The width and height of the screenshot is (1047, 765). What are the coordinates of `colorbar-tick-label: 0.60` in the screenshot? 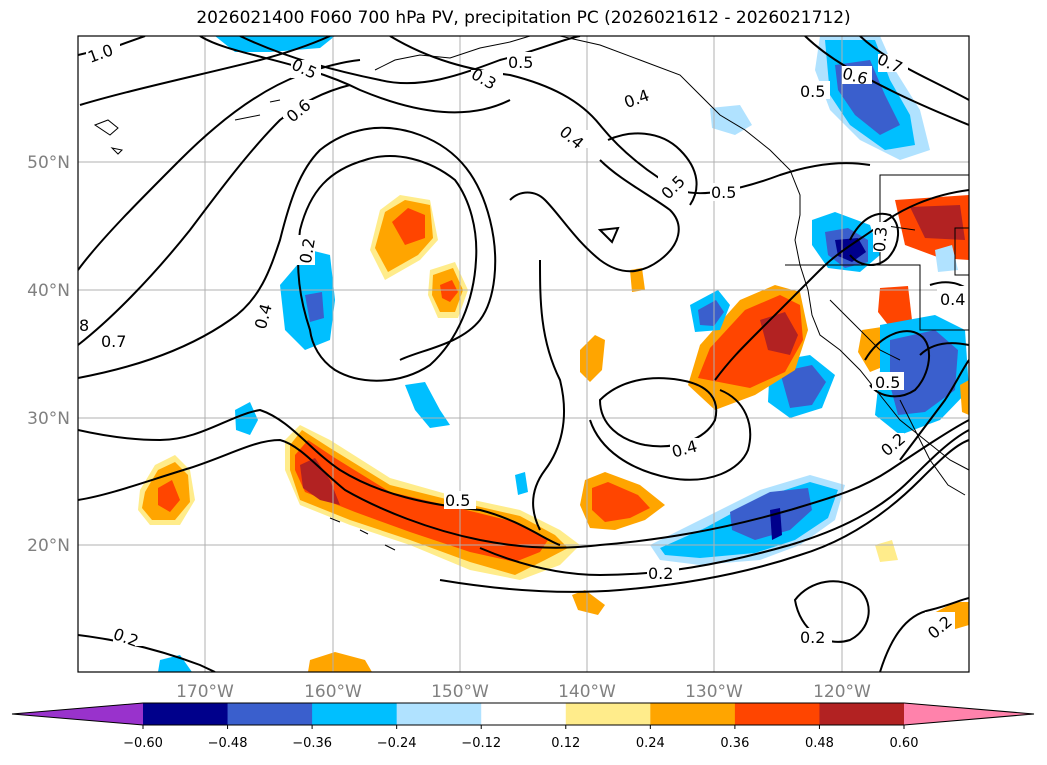 It's located at (904, 743).